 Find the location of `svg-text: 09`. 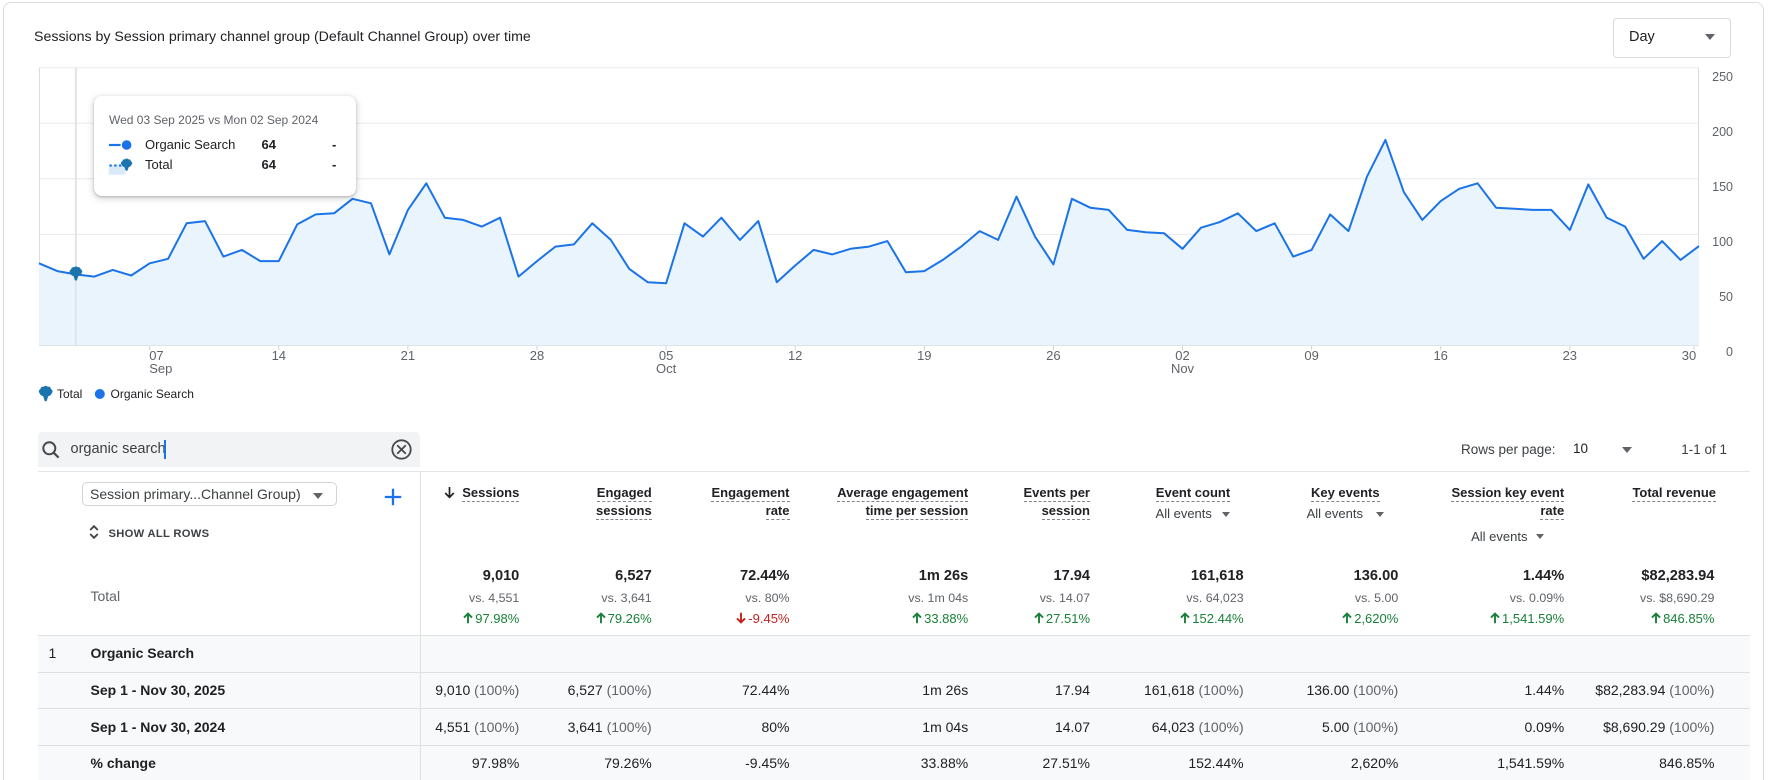

svg-text: 09 is located at coordinates (1311, 355).